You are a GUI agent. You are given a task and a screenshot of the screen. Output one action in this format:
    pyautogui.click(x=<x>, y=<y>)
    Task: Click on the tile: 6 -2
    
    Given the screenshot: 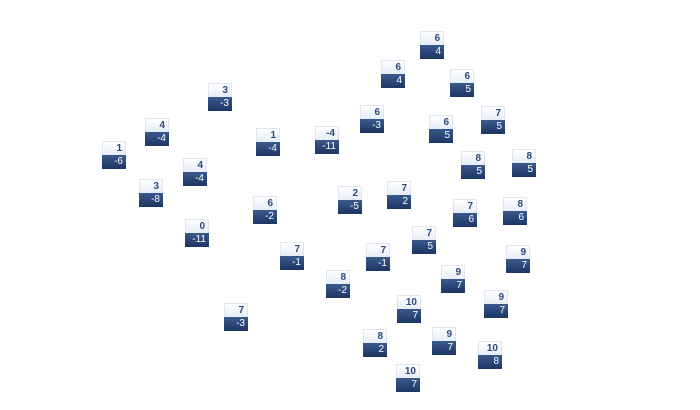 What is the action you would take?
    pyautogui.click(x=265, y=210)
    